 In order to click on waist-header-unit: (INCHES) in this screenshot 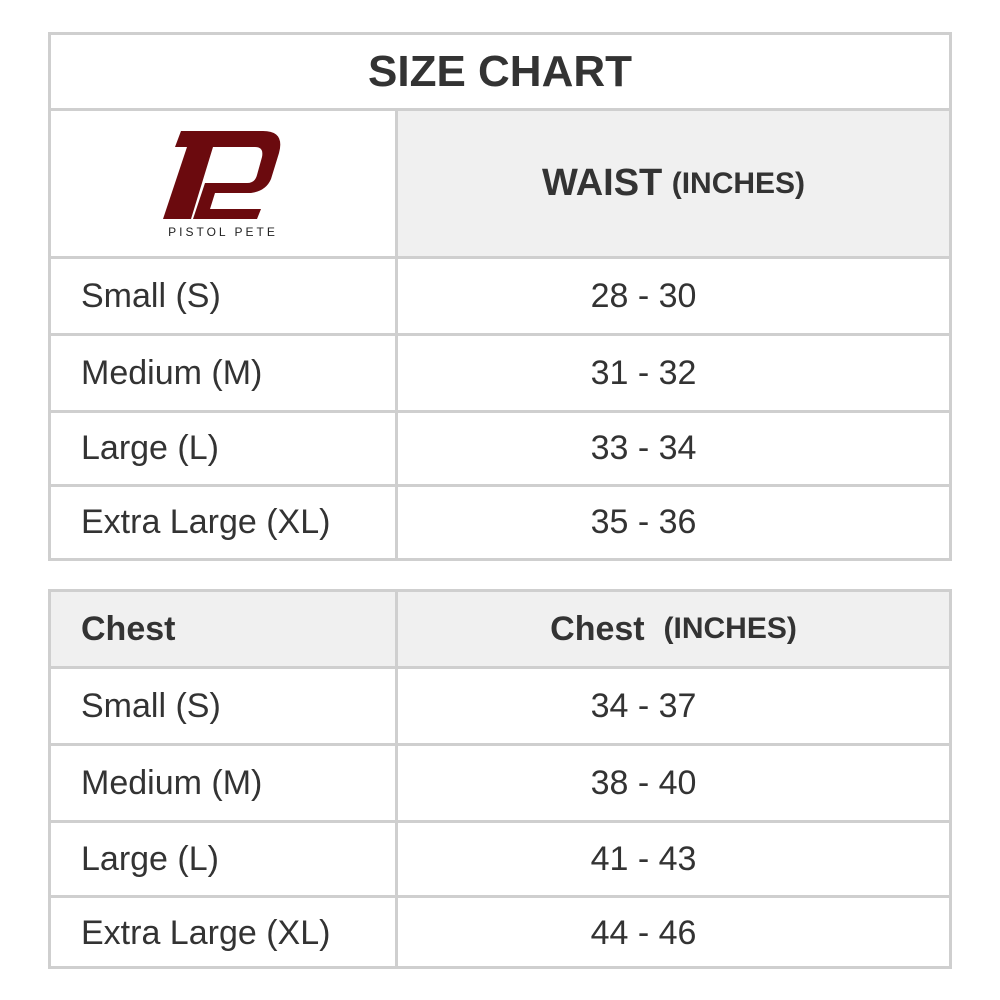, I will do `click(738, 183)`.